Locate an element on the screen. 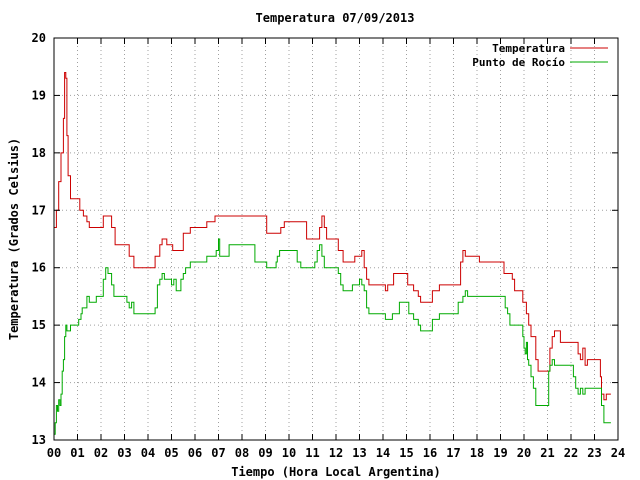  legend: Temperatura Punto de Rocío is located at coordinates (540, 55).